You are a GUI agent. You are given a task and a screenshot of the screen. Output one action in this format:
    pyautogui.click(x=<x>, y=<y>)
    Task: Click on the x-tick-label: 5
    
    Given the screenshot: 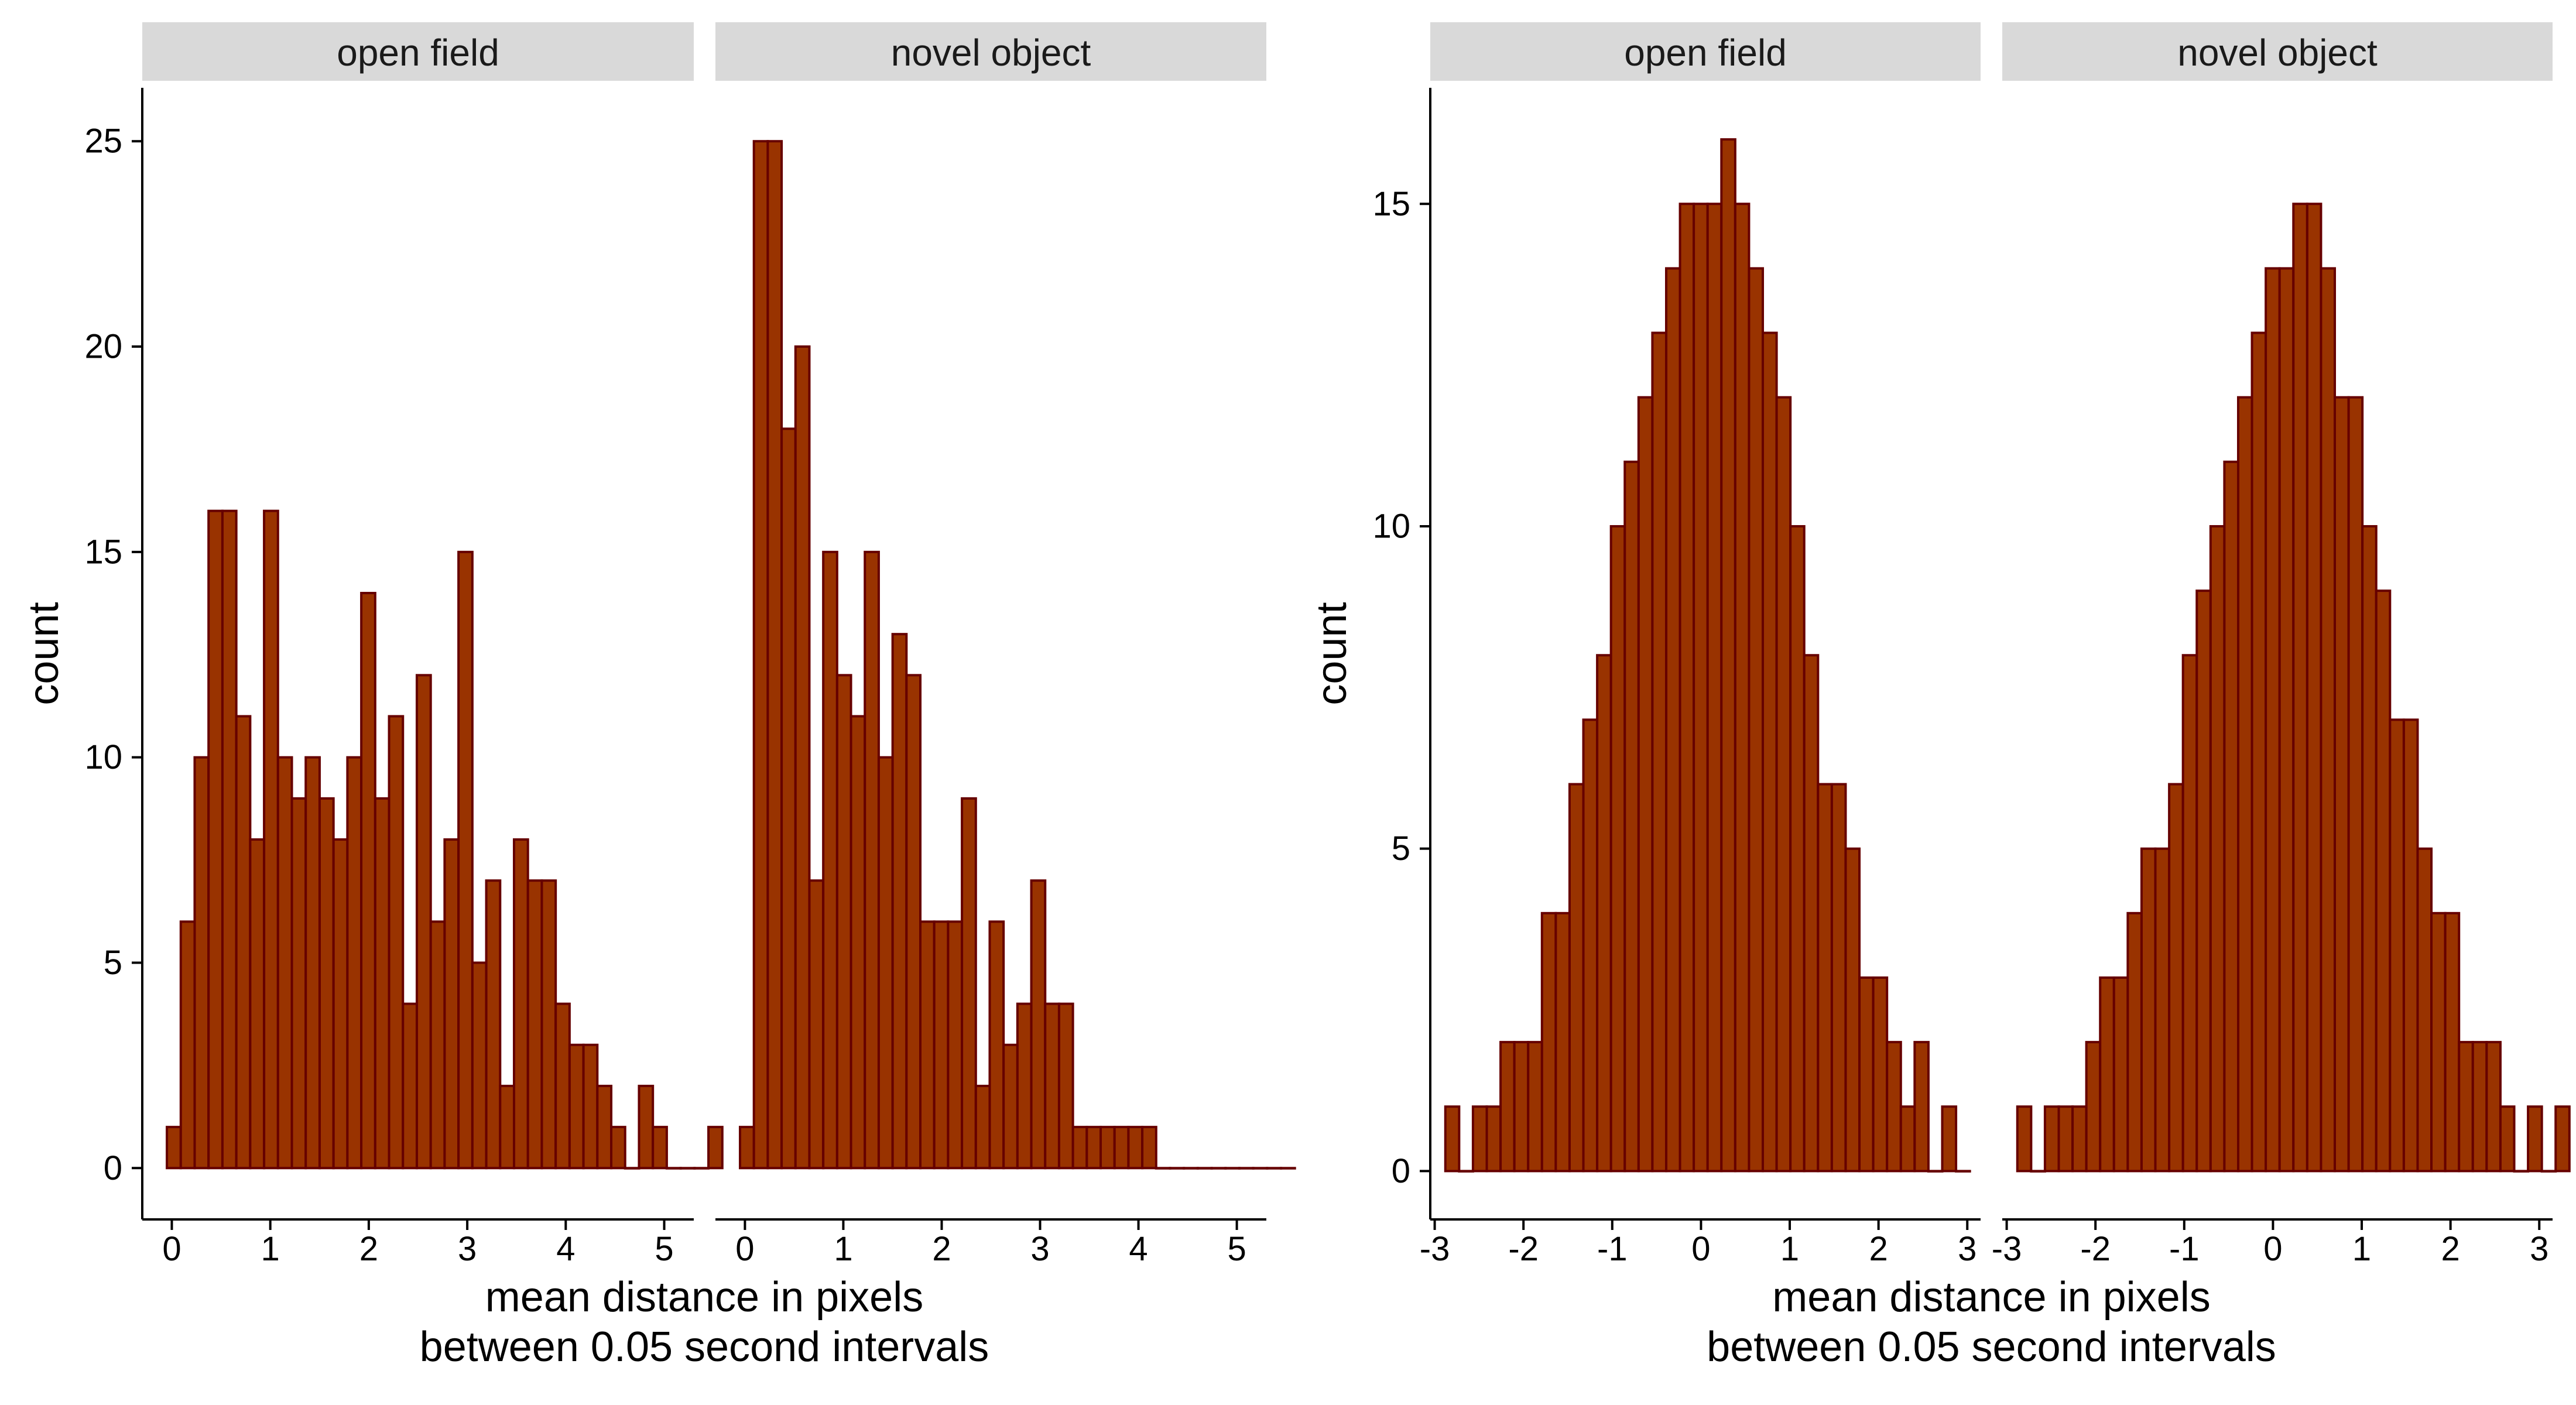 What is the action you would take?
    pyautogui.click(x=664, y=1249)
    